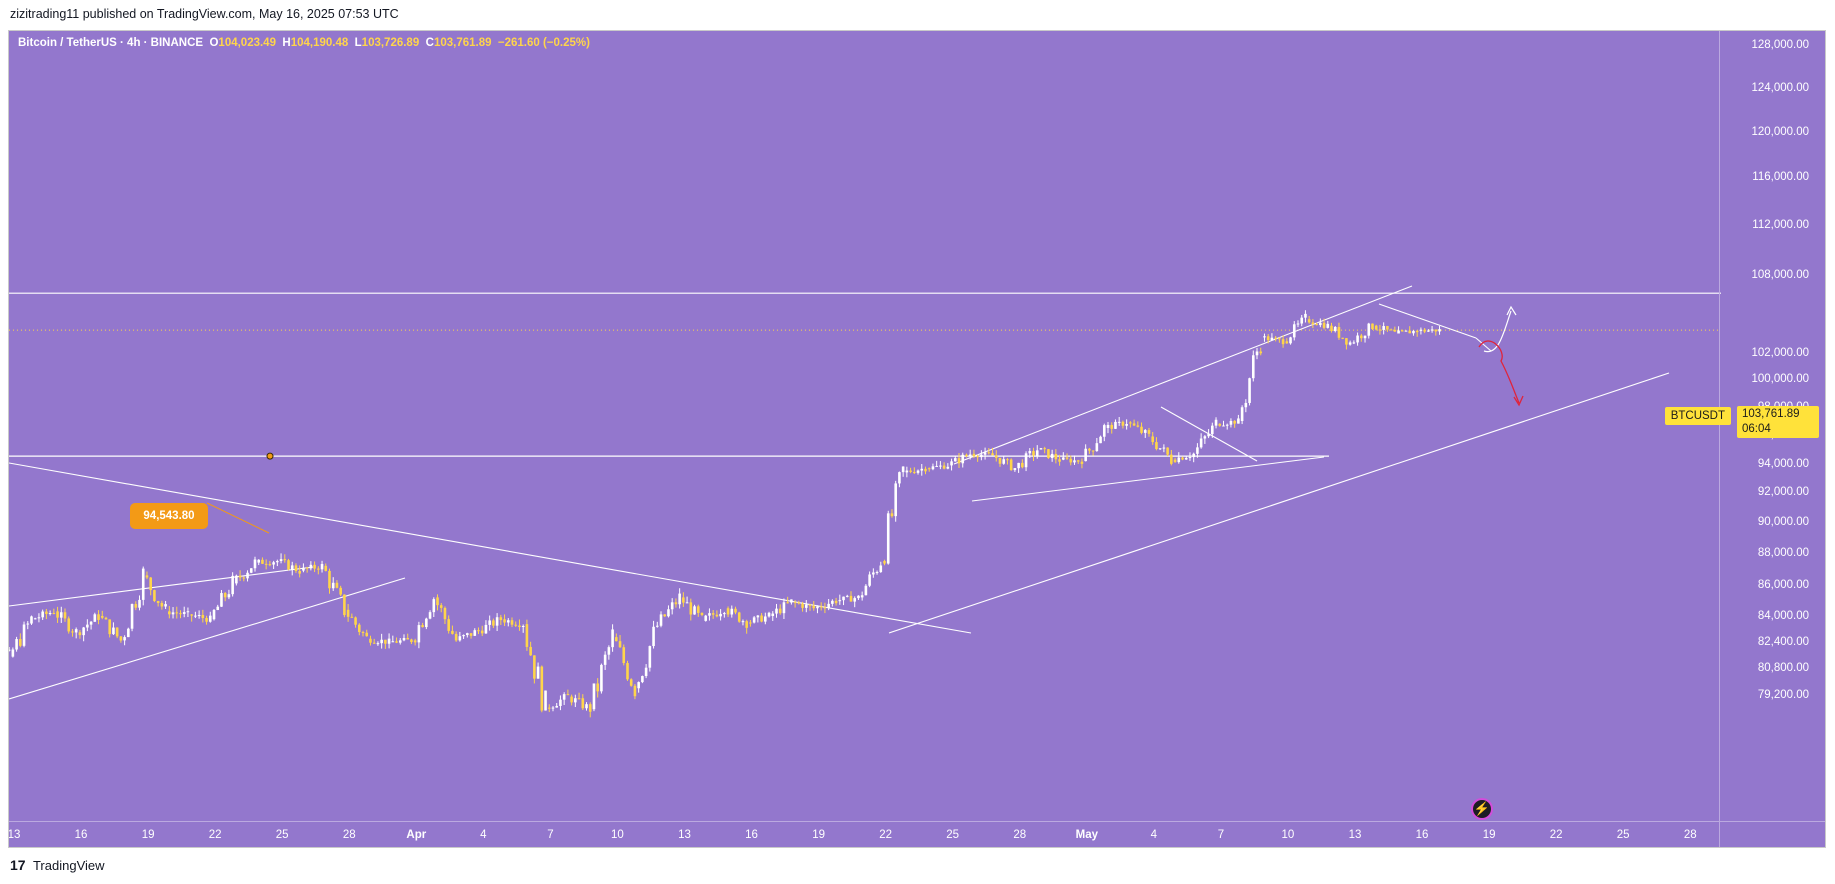 This screenshot has height=884, width=1835. Describe the element at coordinates (1482, 809) in the screenshot. I see `lightning-icon: ⚡` at that location.